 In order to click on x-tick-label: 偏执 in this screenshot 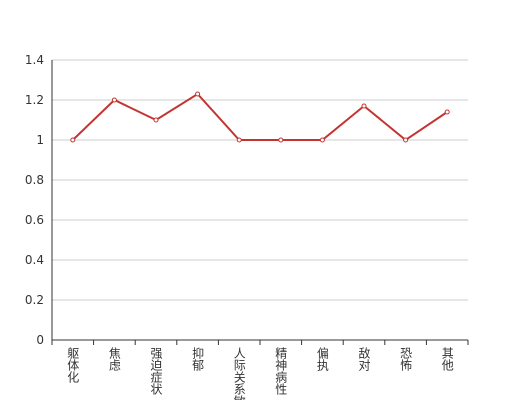, I will do `click(322, 359)`.